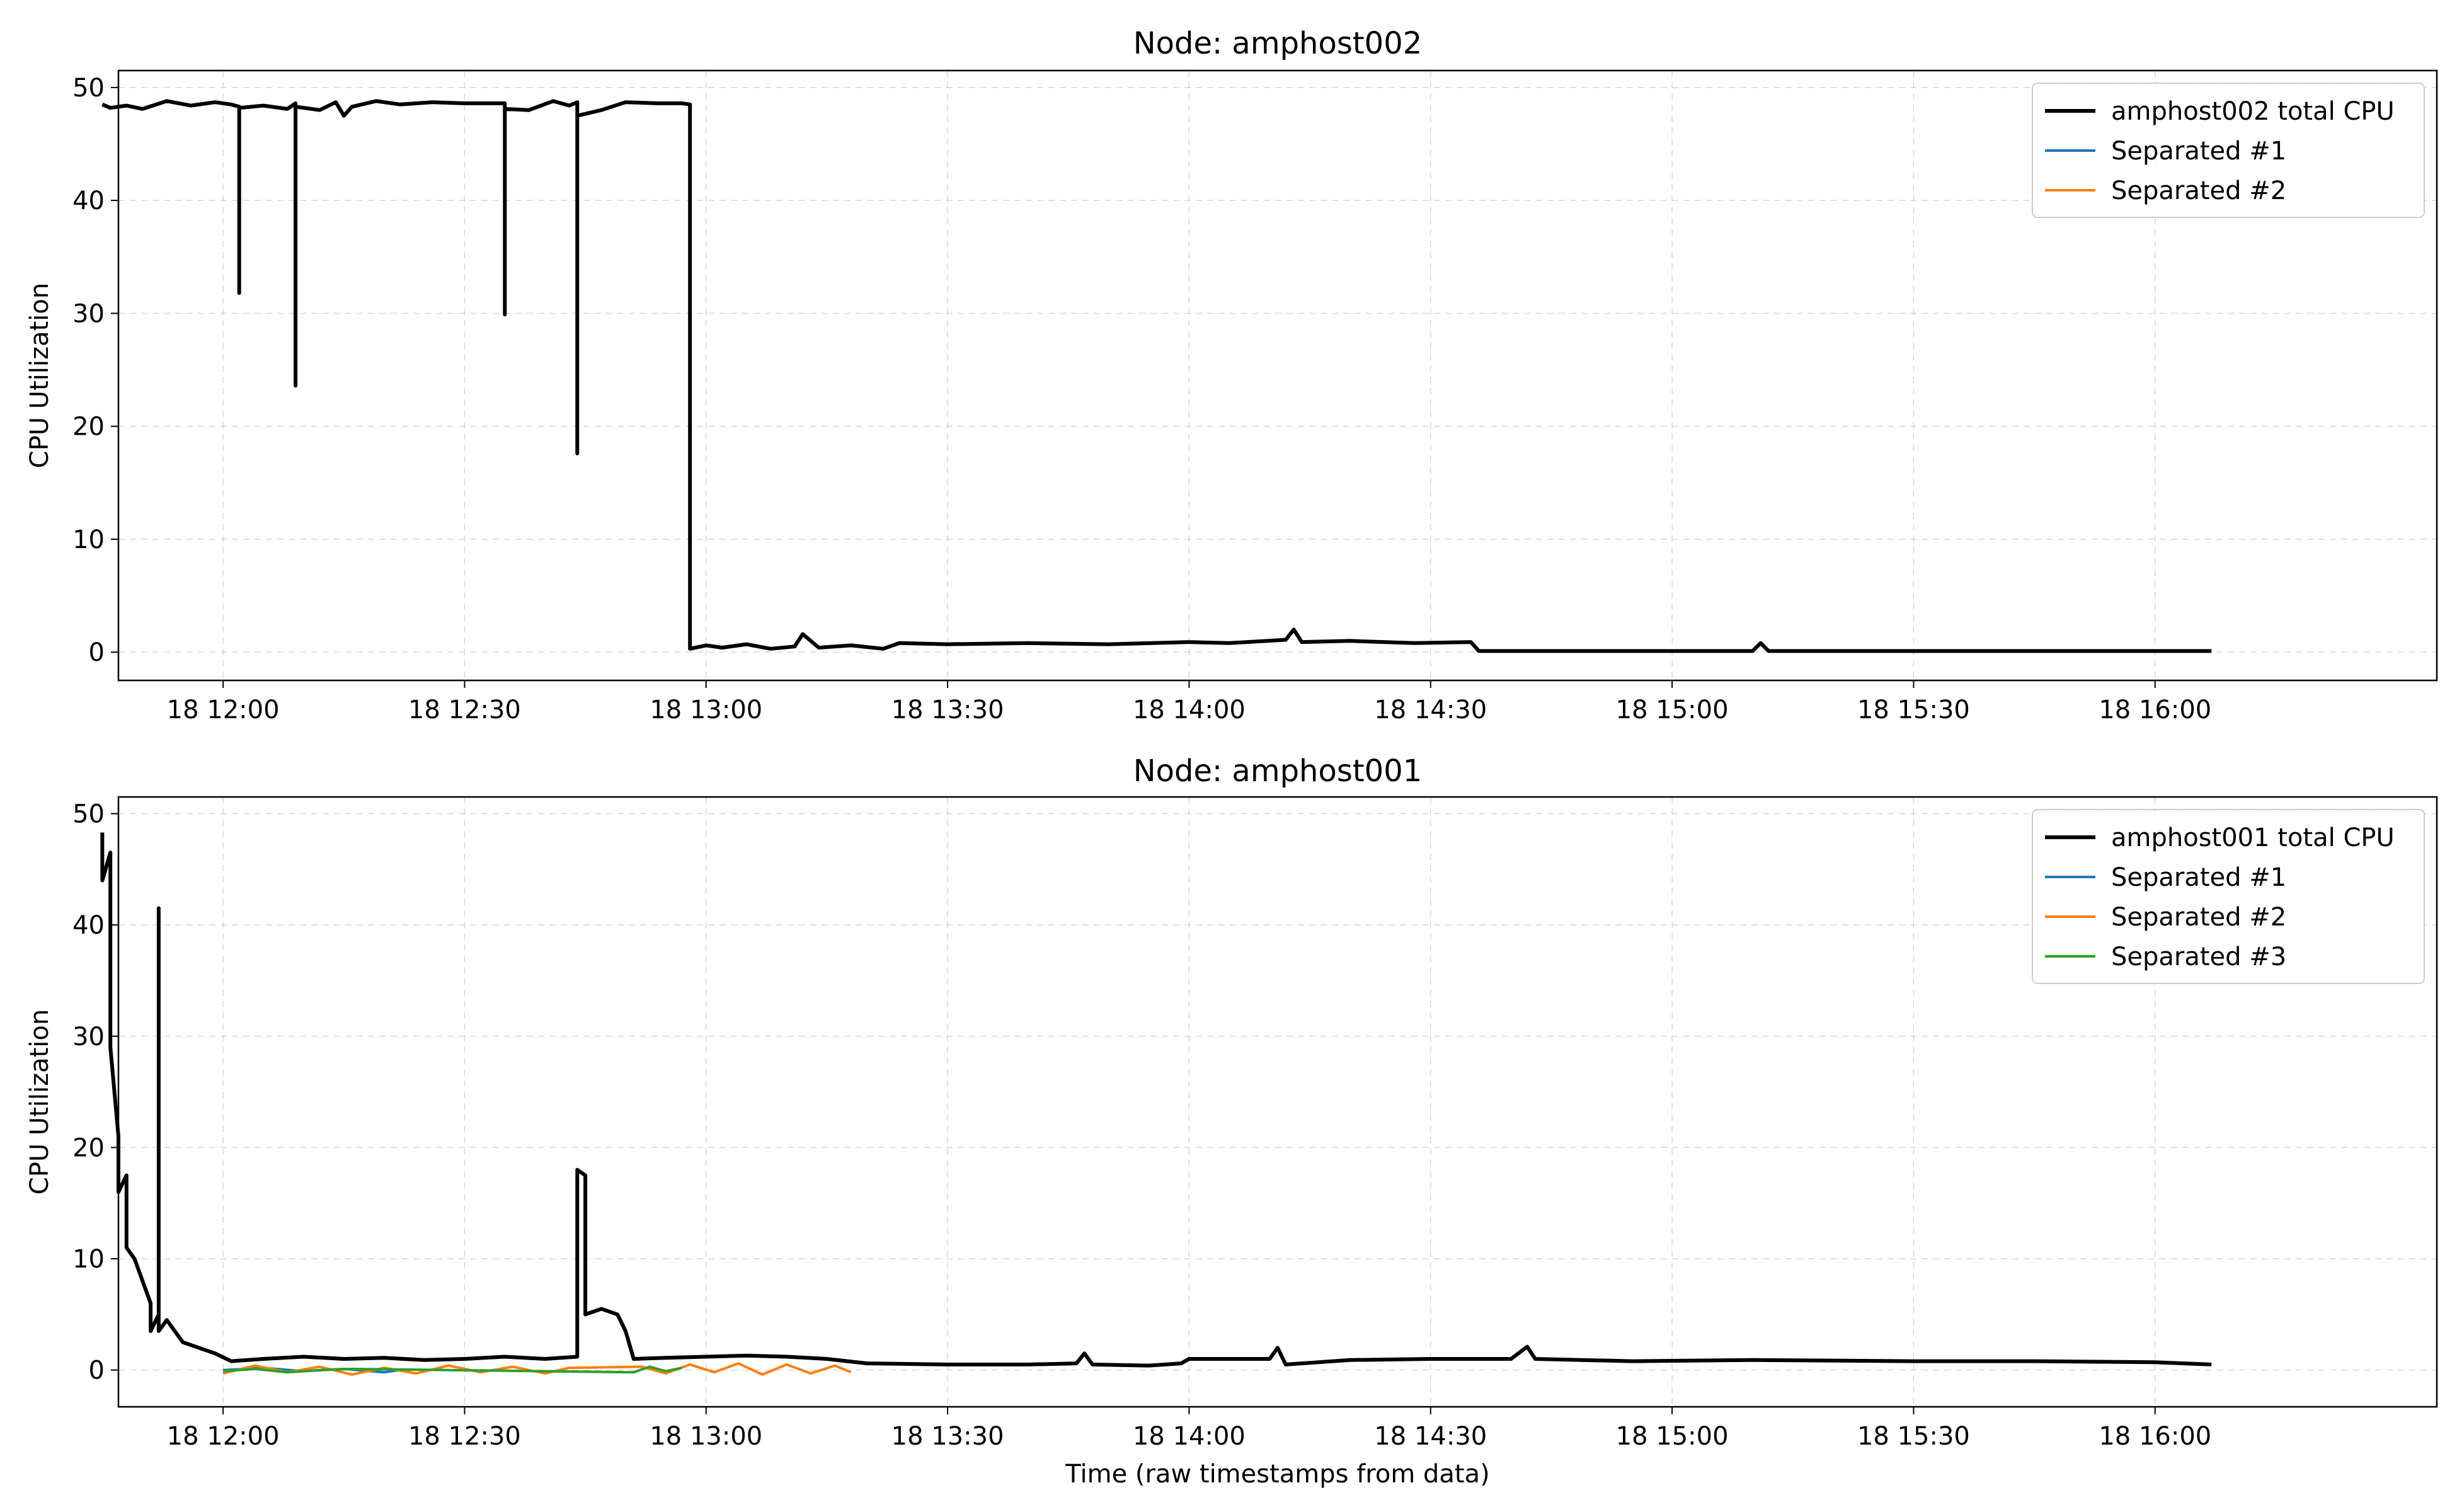 The width and height of the screenshot is (2457, 1512). What do you see at coordinates (2198, 956) in the screenshot?
I see `legend-label: Separated #3` at bounding box center [2198, 956].